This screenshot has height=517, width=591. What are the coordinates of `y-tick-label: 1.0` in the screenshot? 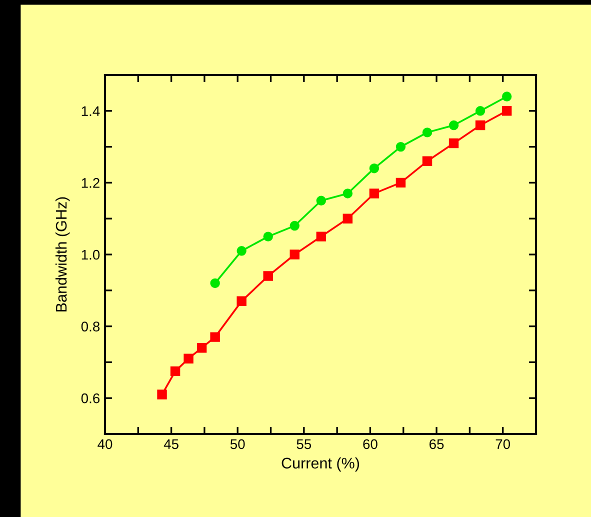 It's located at (91, 255).